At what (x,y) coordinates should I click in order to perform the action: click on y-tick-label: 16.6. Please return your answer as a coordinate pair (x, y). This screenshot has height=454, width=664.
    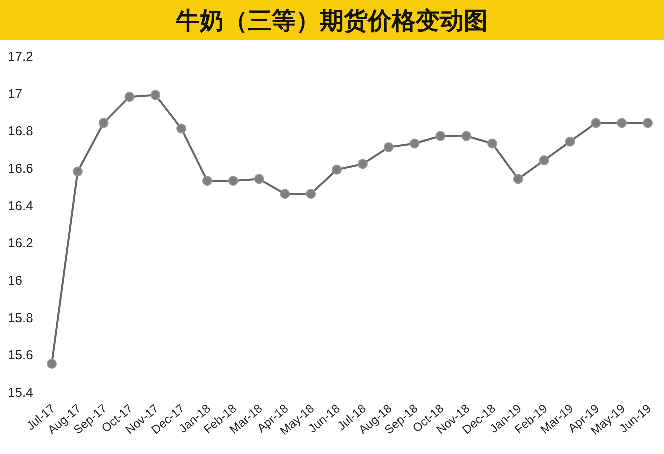
    Looking at the image, I should click on (21, 168).